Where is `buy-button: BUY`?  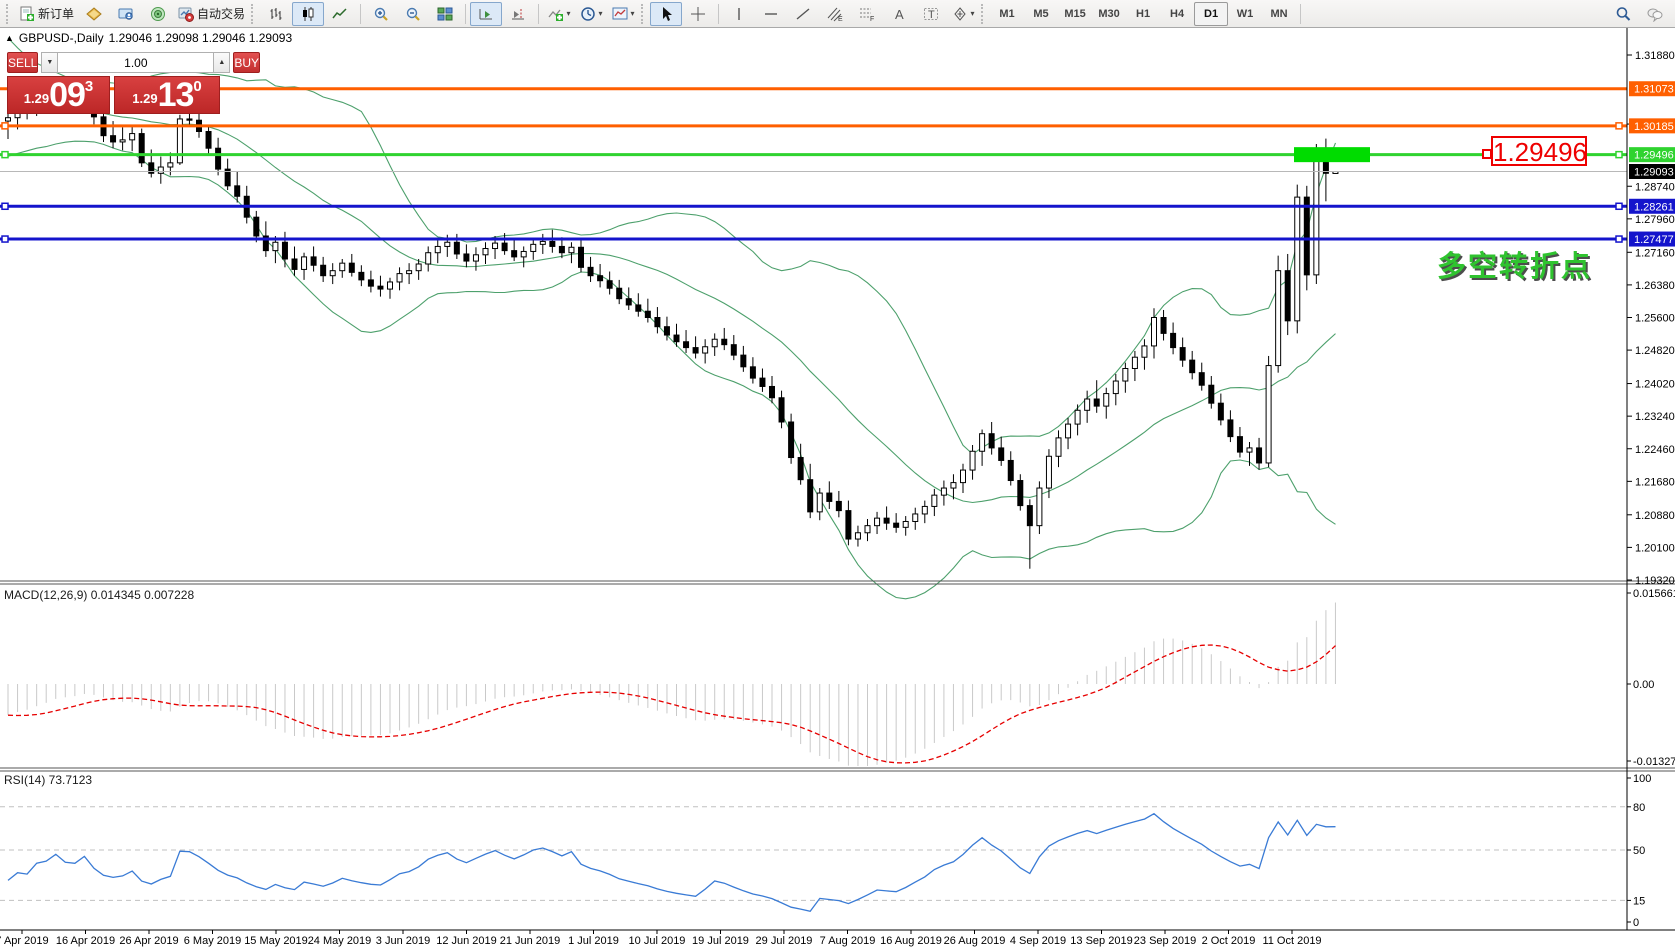 buy-button: BUY is located at coordinates (247, 62).